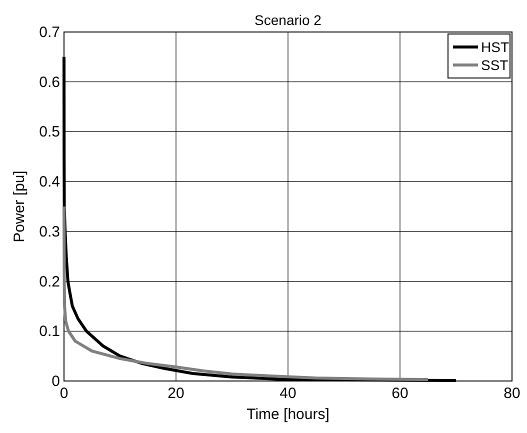  I want to click on y-tick-label: 0.4, so click(49, 182).